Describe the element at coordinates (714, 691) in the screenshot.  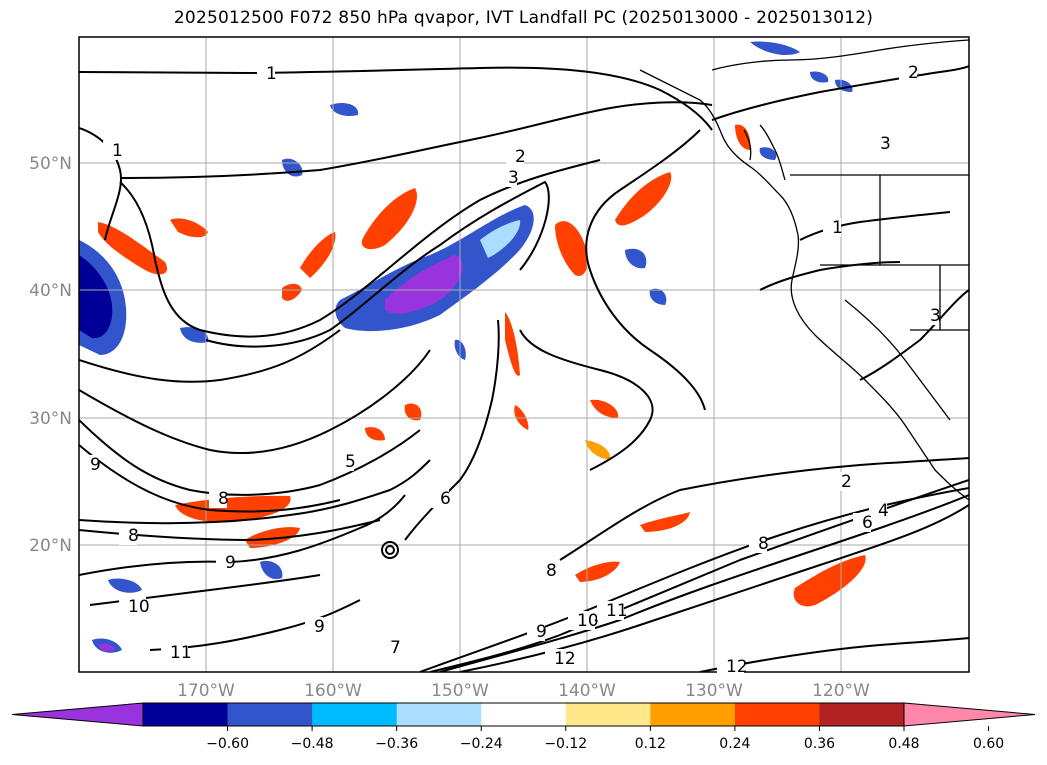
I see `lon-label-130w: 130°W` at that location.